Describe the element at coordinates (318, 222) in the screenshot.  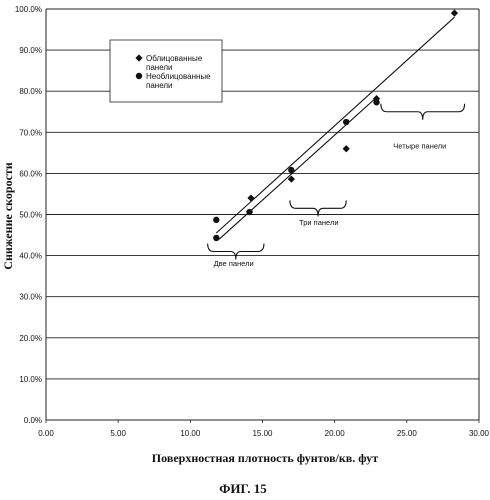
I see `bracket-label: Три панели` at that location.